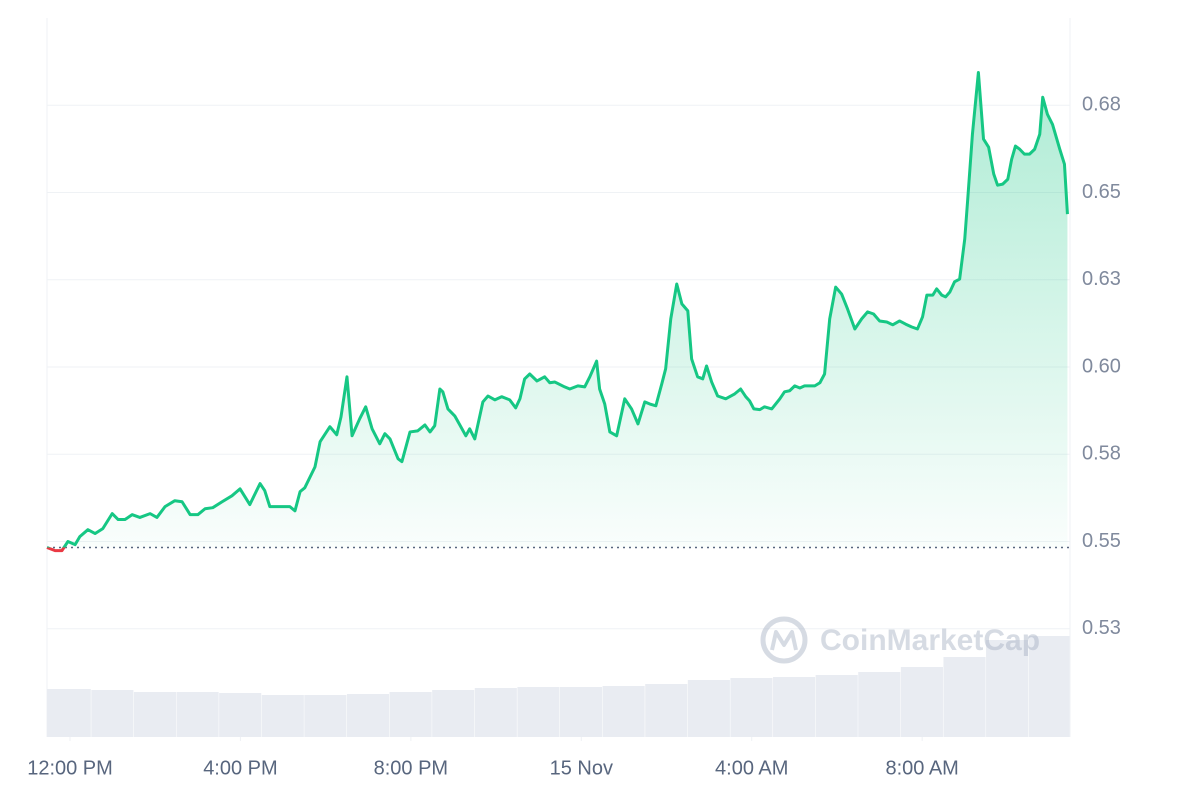  Describe the element at coordinates (581, 768) in the screenshot. I see `x-tick-label: 15 Nov` at that location.